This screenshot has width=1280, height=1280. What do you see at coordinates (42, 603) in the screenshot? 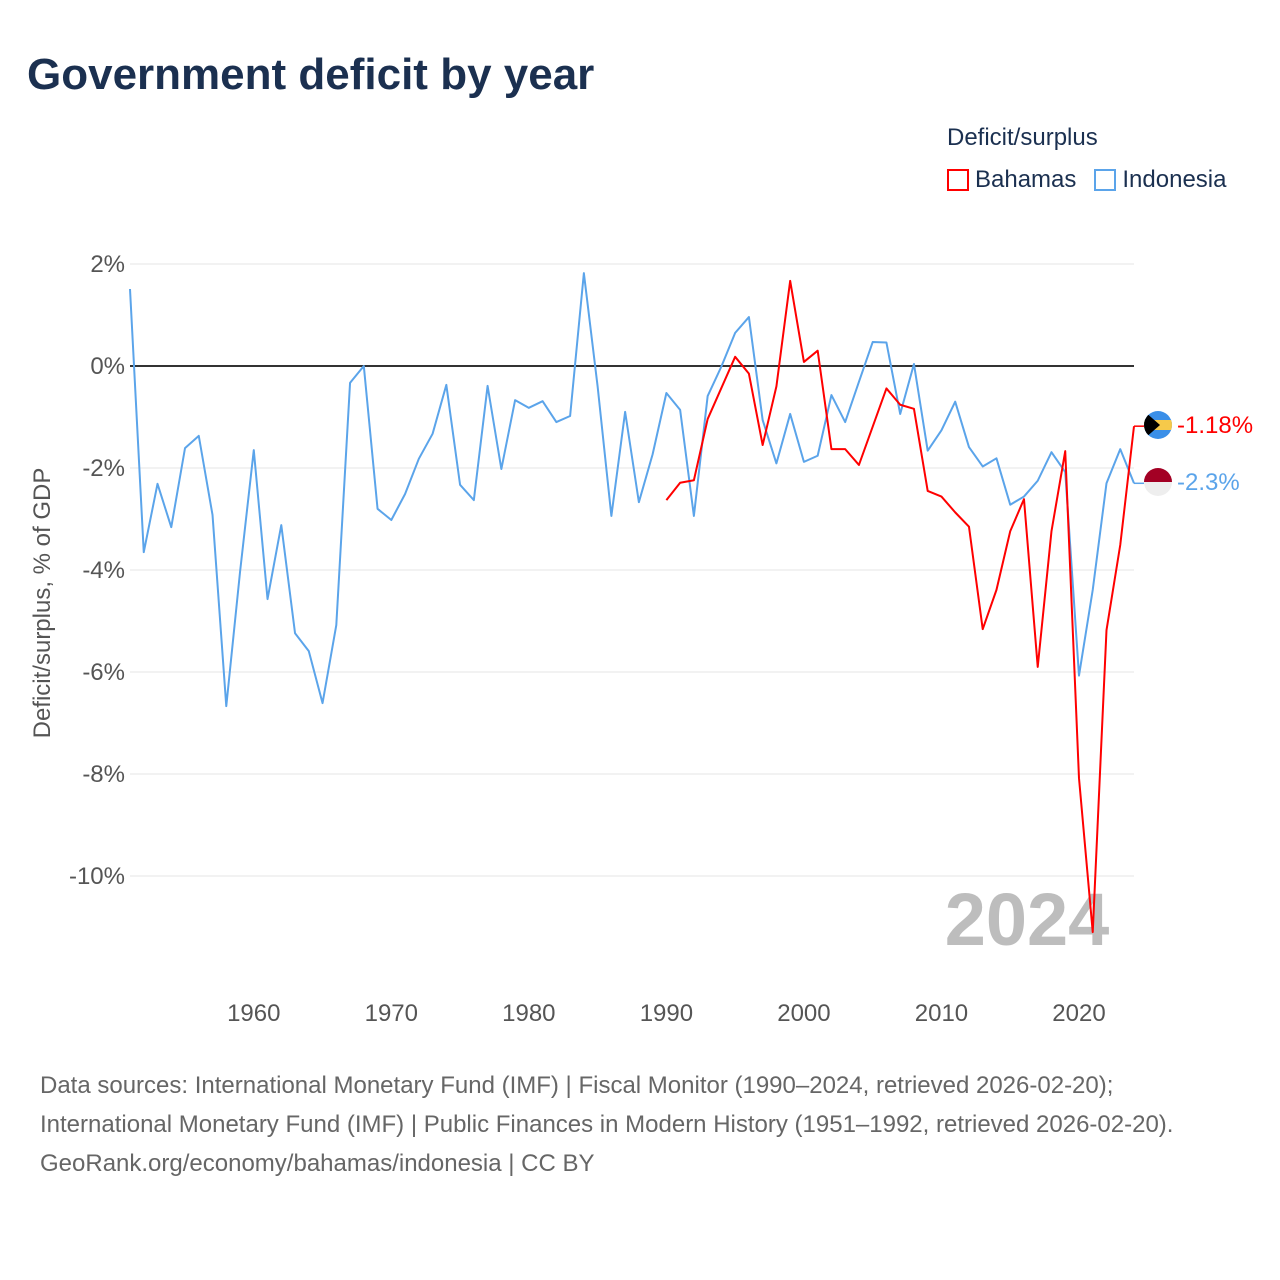
I see `y-axis-label: Deficit/surplus, % of GDP` at bounding box center [42, 603].